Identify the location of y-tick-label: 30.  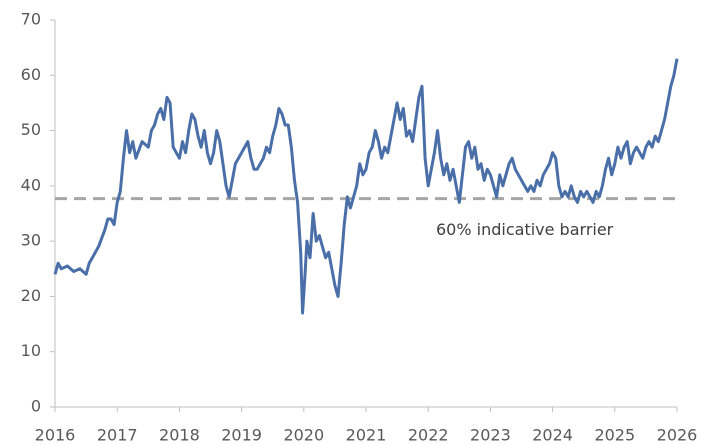
(31, 240).